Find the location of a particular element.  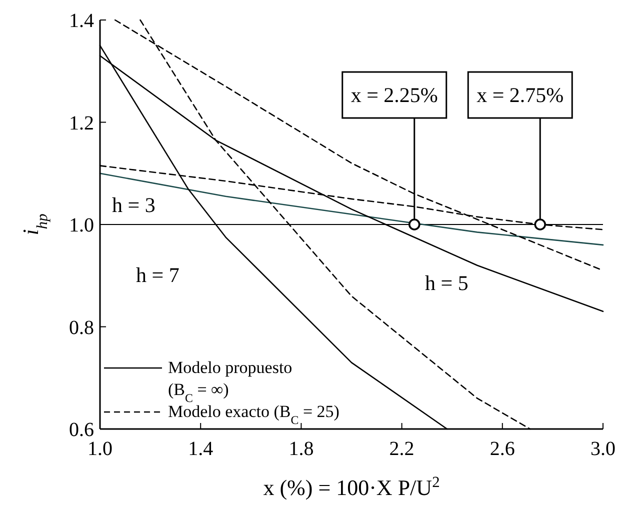

y-tick-label: 1.4 is located at coordinates (81, 21).